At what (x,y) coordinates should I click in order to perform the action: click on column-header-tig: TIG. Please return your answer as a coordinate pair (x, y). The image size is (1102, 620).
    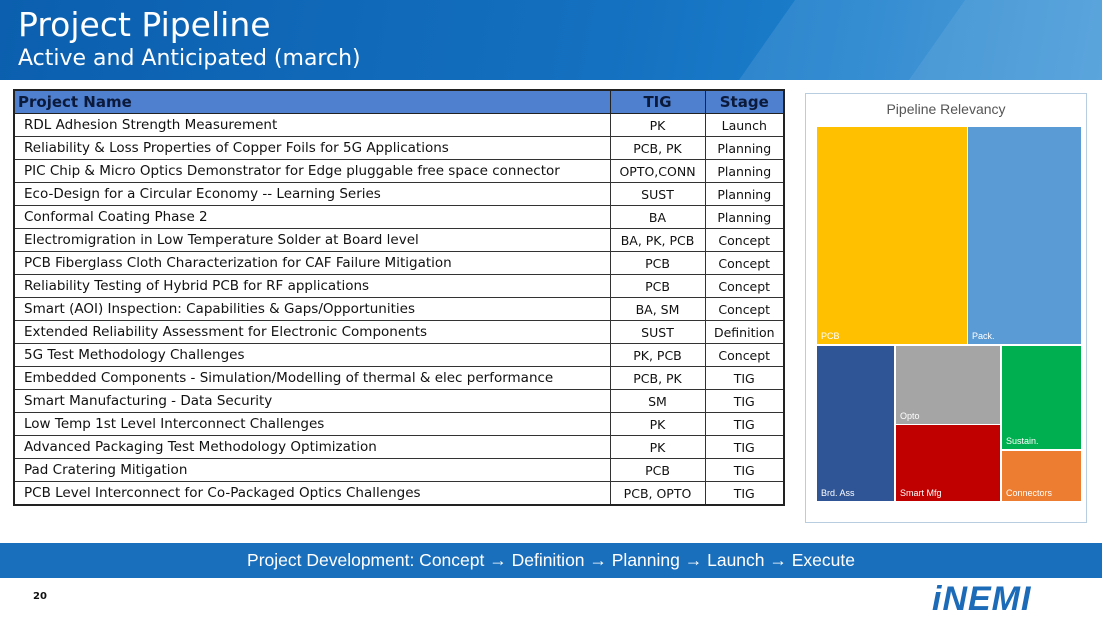
    Looking at the image, I should click on (658, 102).